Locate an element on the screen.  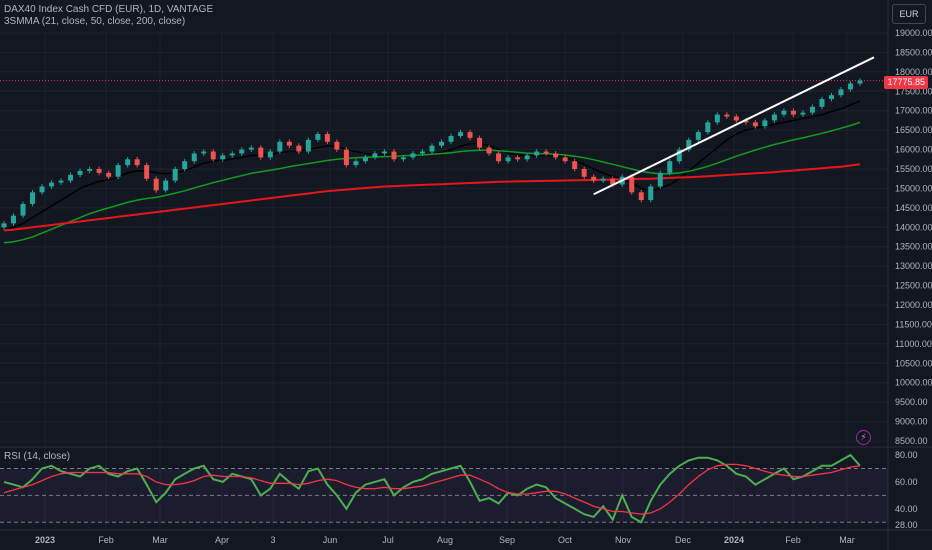
currency-button: EUR is located at coordinates (909, 14).